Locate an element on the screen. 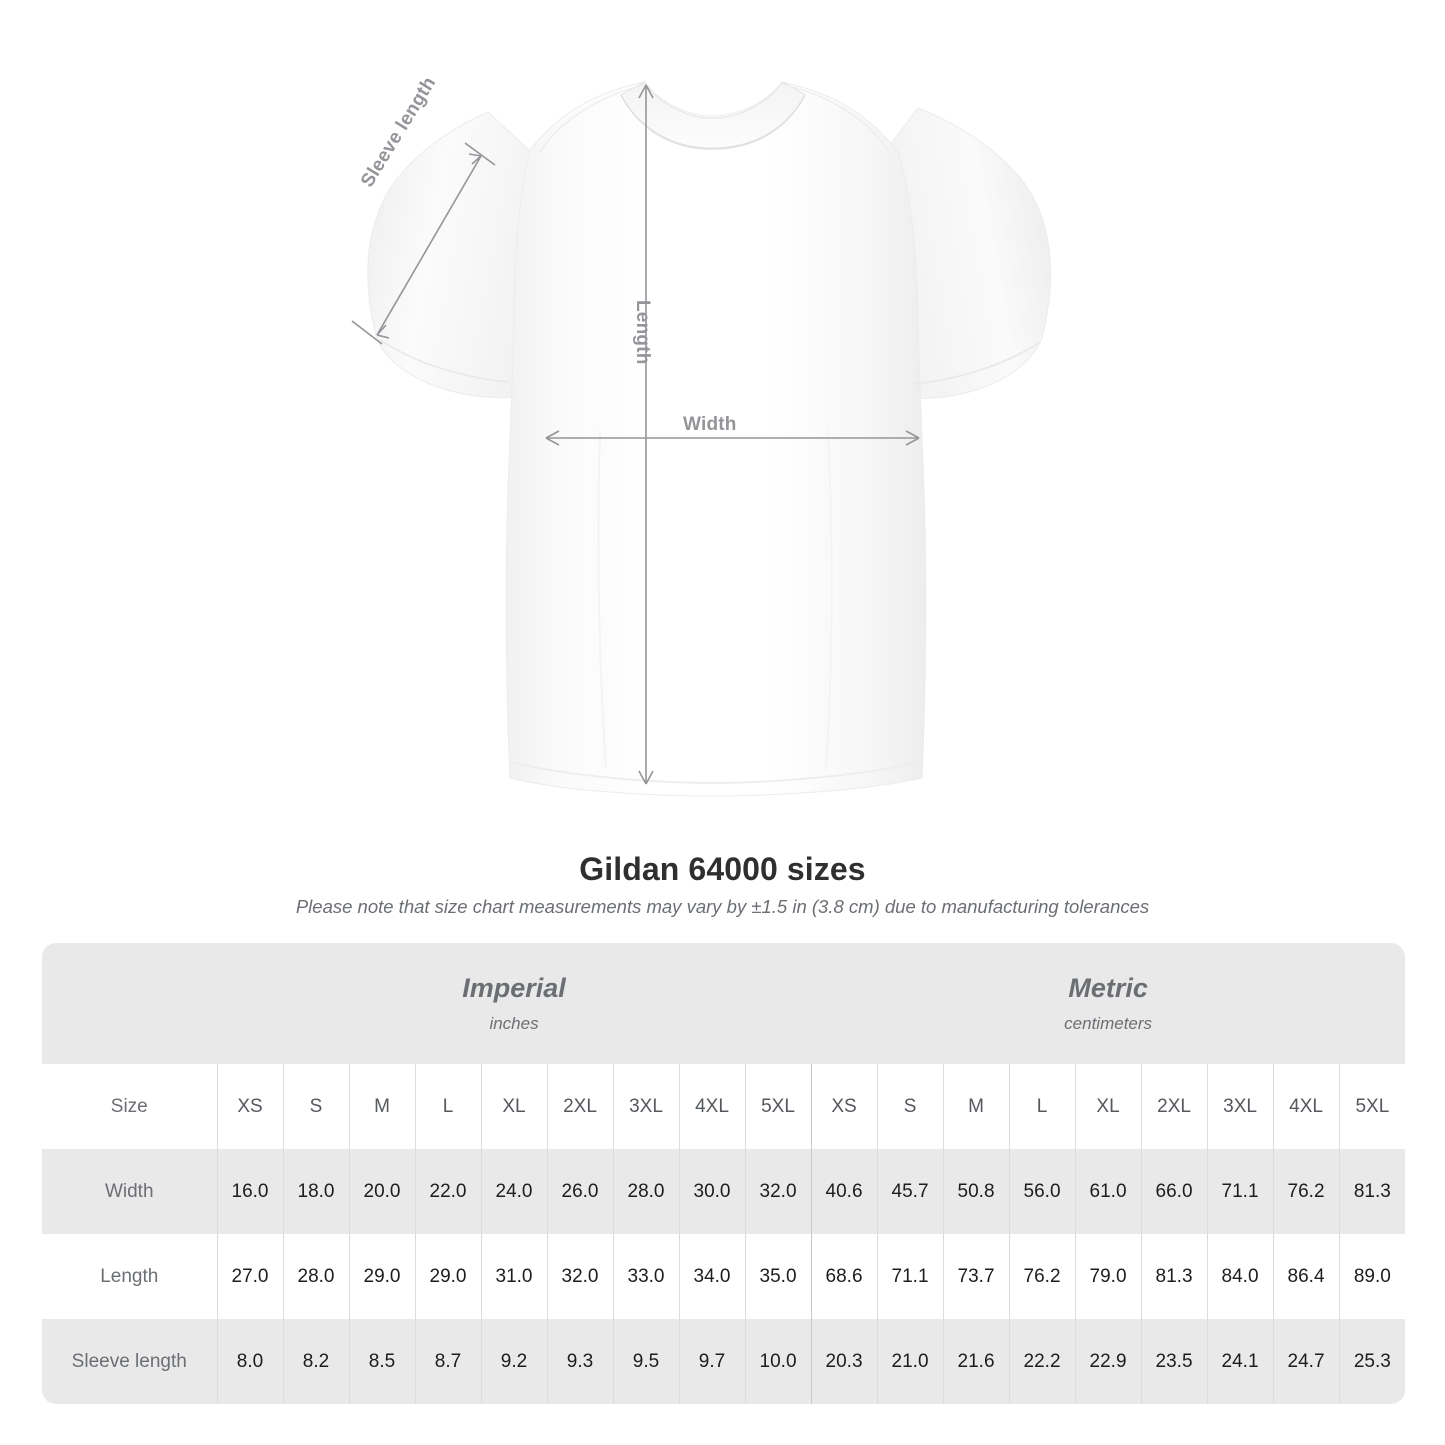 The image size is (1445, 1445). size-col-xl-metric: XL is located at coordinates (1108, 1106).